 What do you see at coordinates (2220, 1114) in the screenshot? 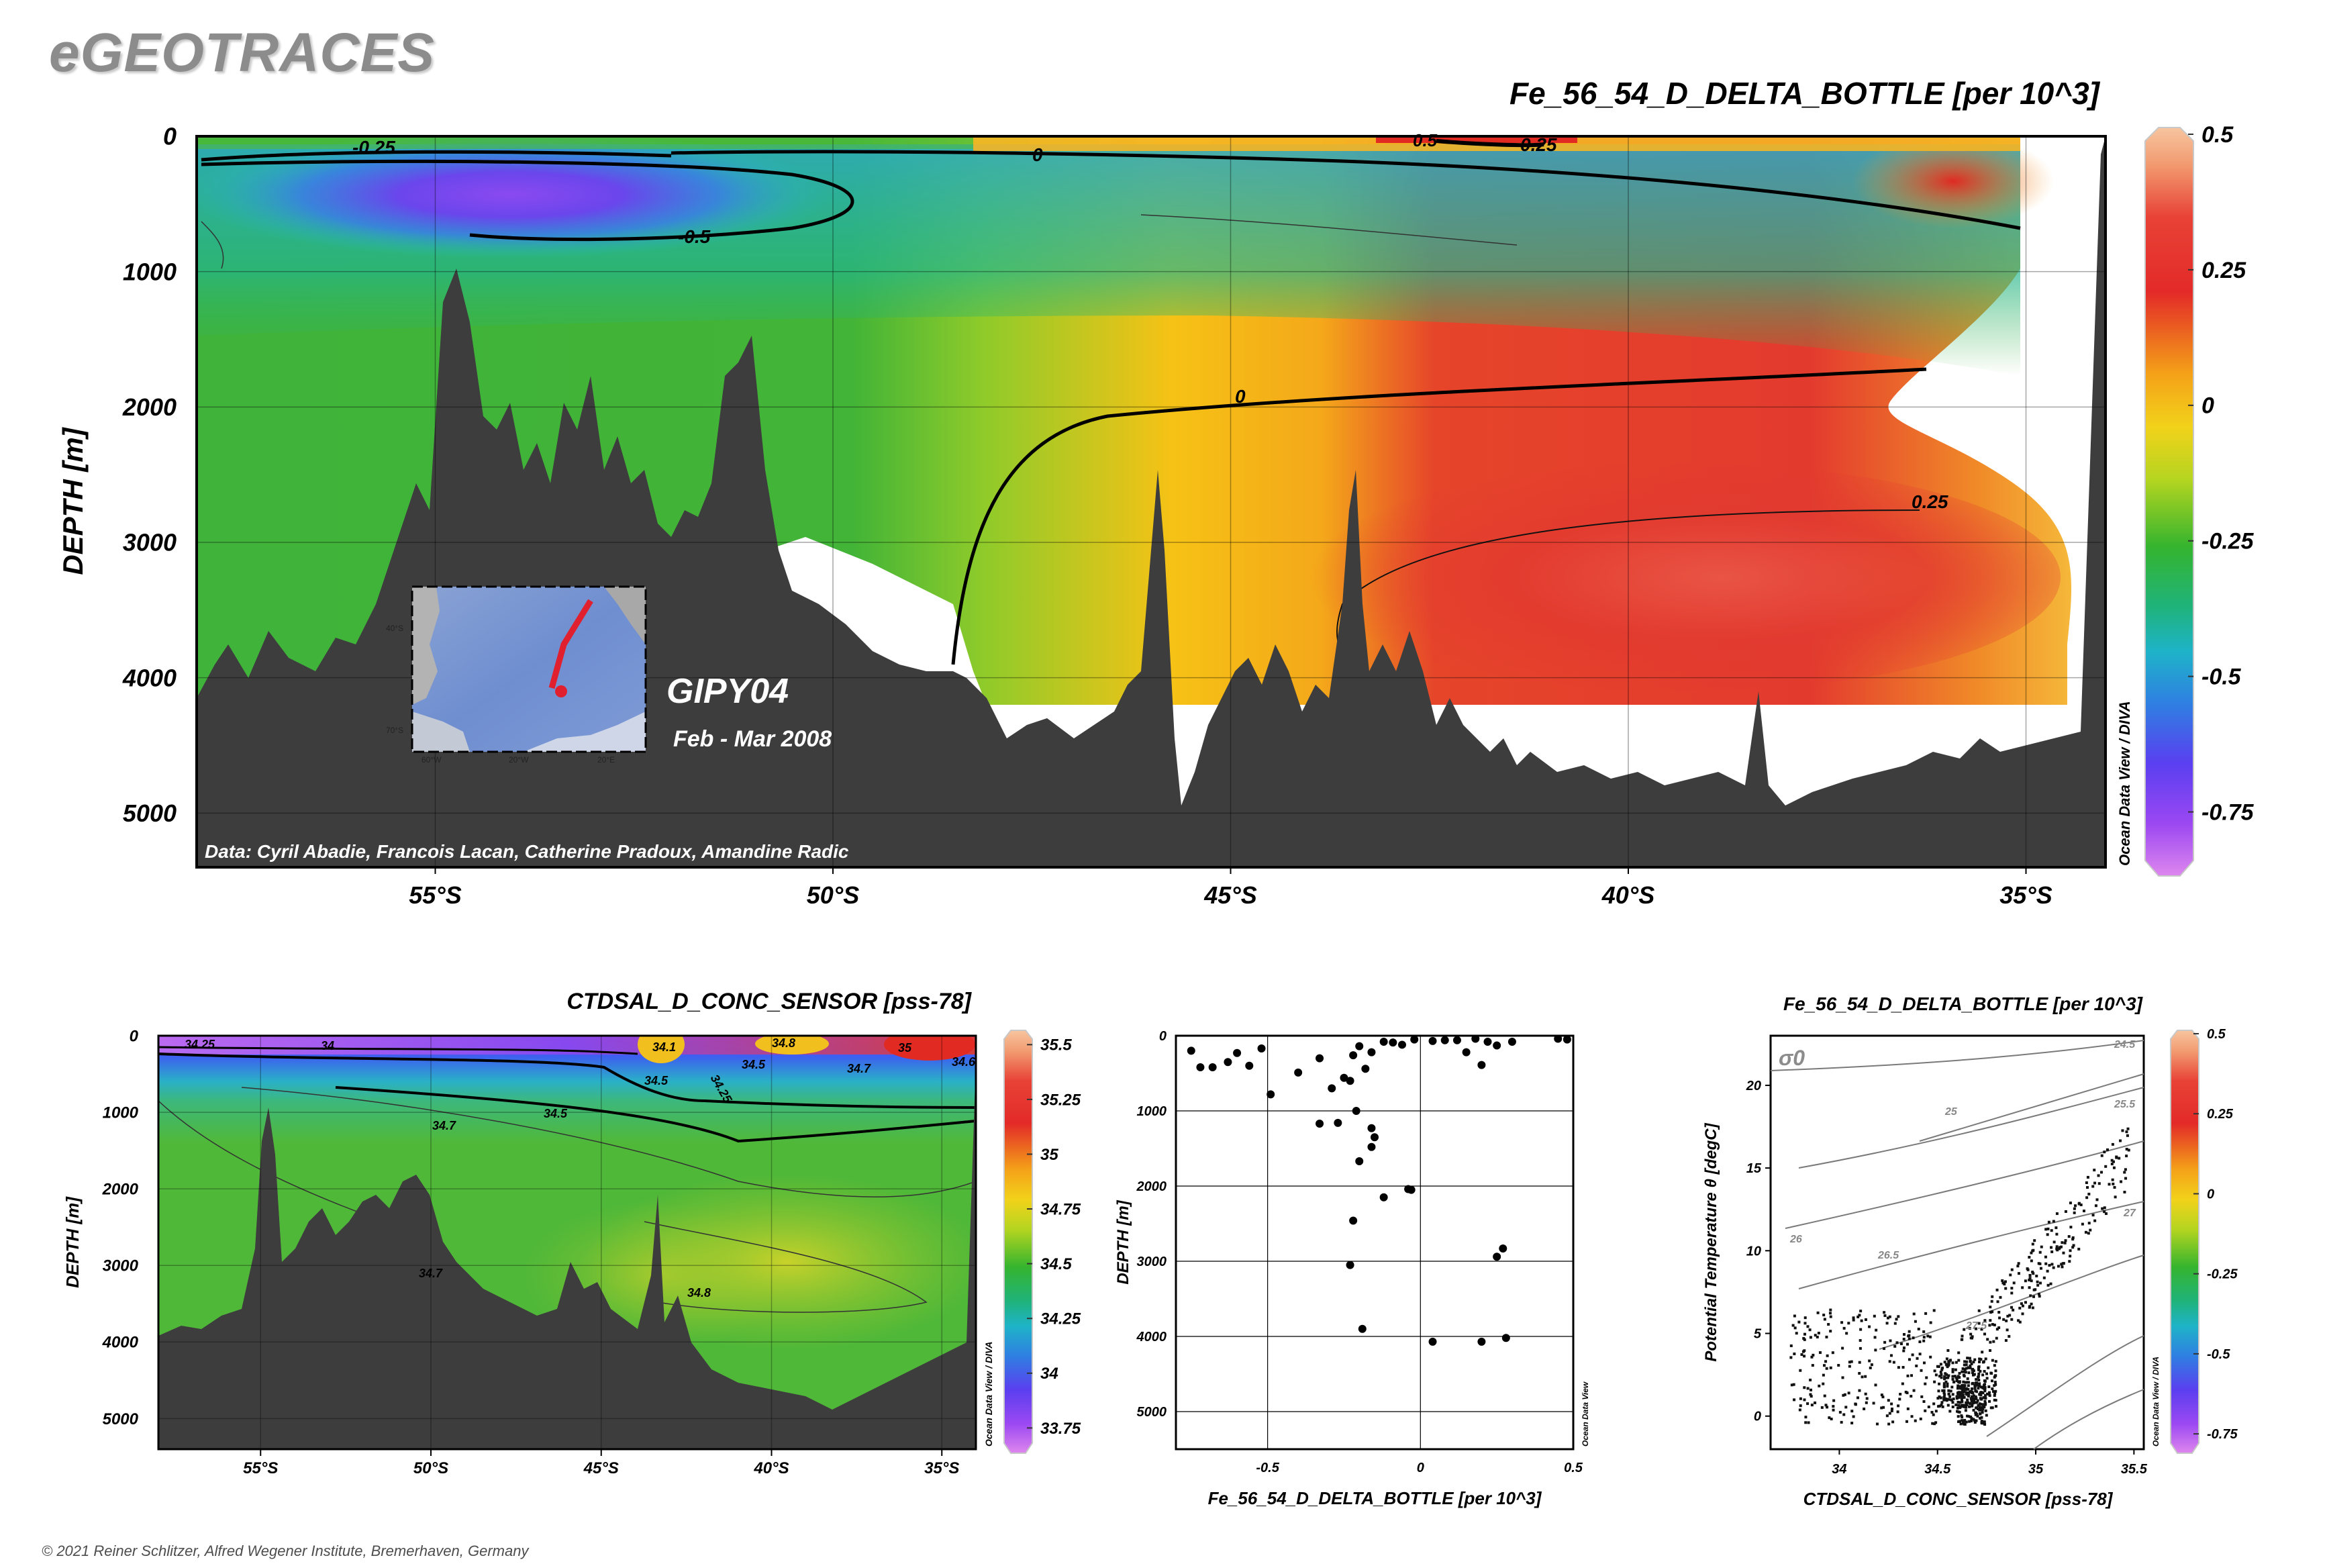
I see `colorbar-tick-label: 0.25` at bounding box center [2220, 1114].